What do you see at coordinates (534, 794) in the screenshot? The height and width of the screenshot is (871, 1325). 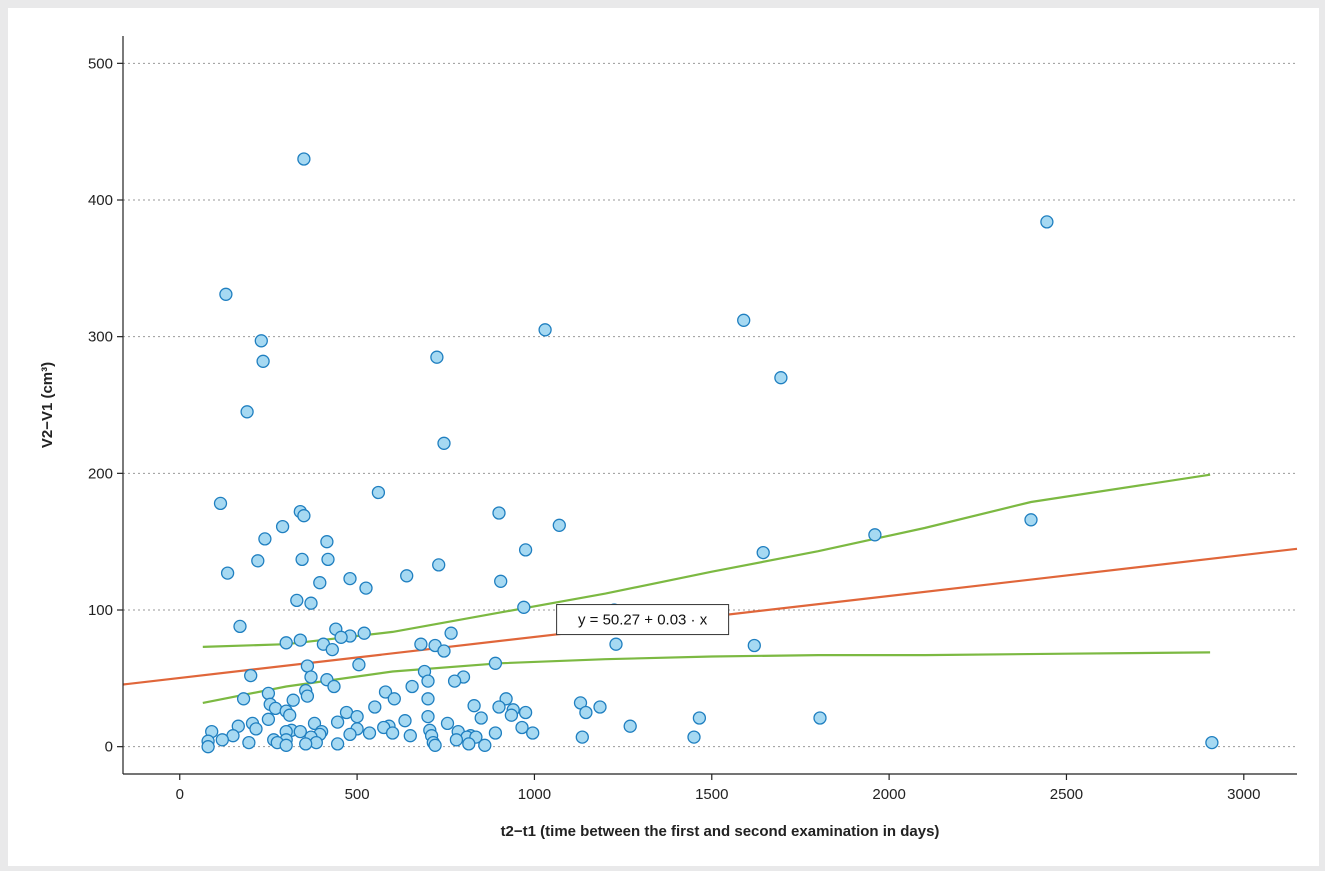 I see `x-tick-label-1000: 1000` at bounding box center [534, 794].